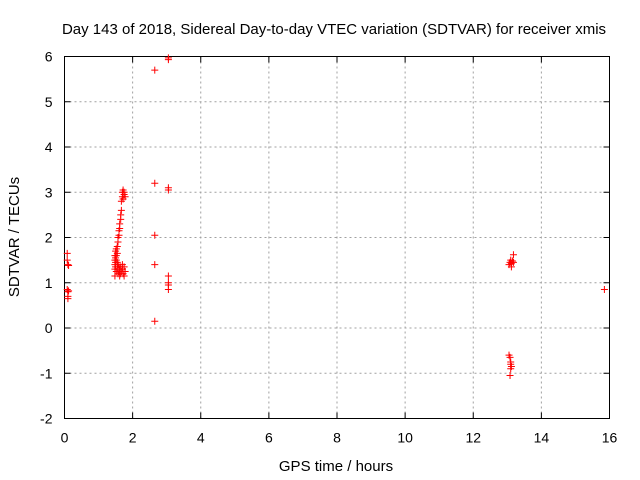  What do you see at coordinates (269, 438) in the screenshot?
I see `x-tick-label: 6` at bounding box center [269, 438].